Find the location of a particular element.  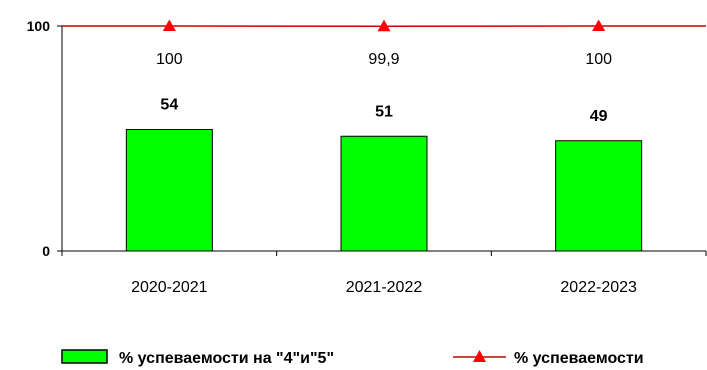

bar-value-label: 54 is located at coordinates (169, 105).